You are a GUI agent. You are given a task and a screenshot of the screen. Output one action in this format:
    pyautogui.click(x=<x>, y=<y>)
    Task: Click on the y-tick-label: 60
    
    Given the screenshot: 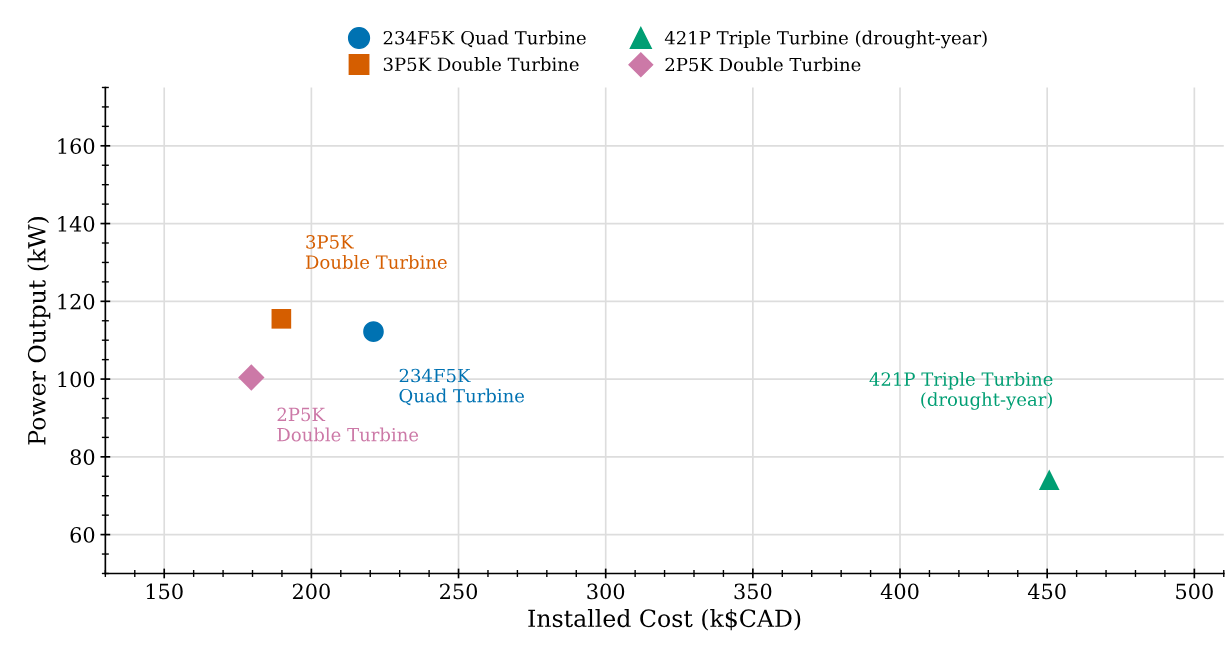 What is the action you would take?
    pyautogui.click(x=82, y=535)
    